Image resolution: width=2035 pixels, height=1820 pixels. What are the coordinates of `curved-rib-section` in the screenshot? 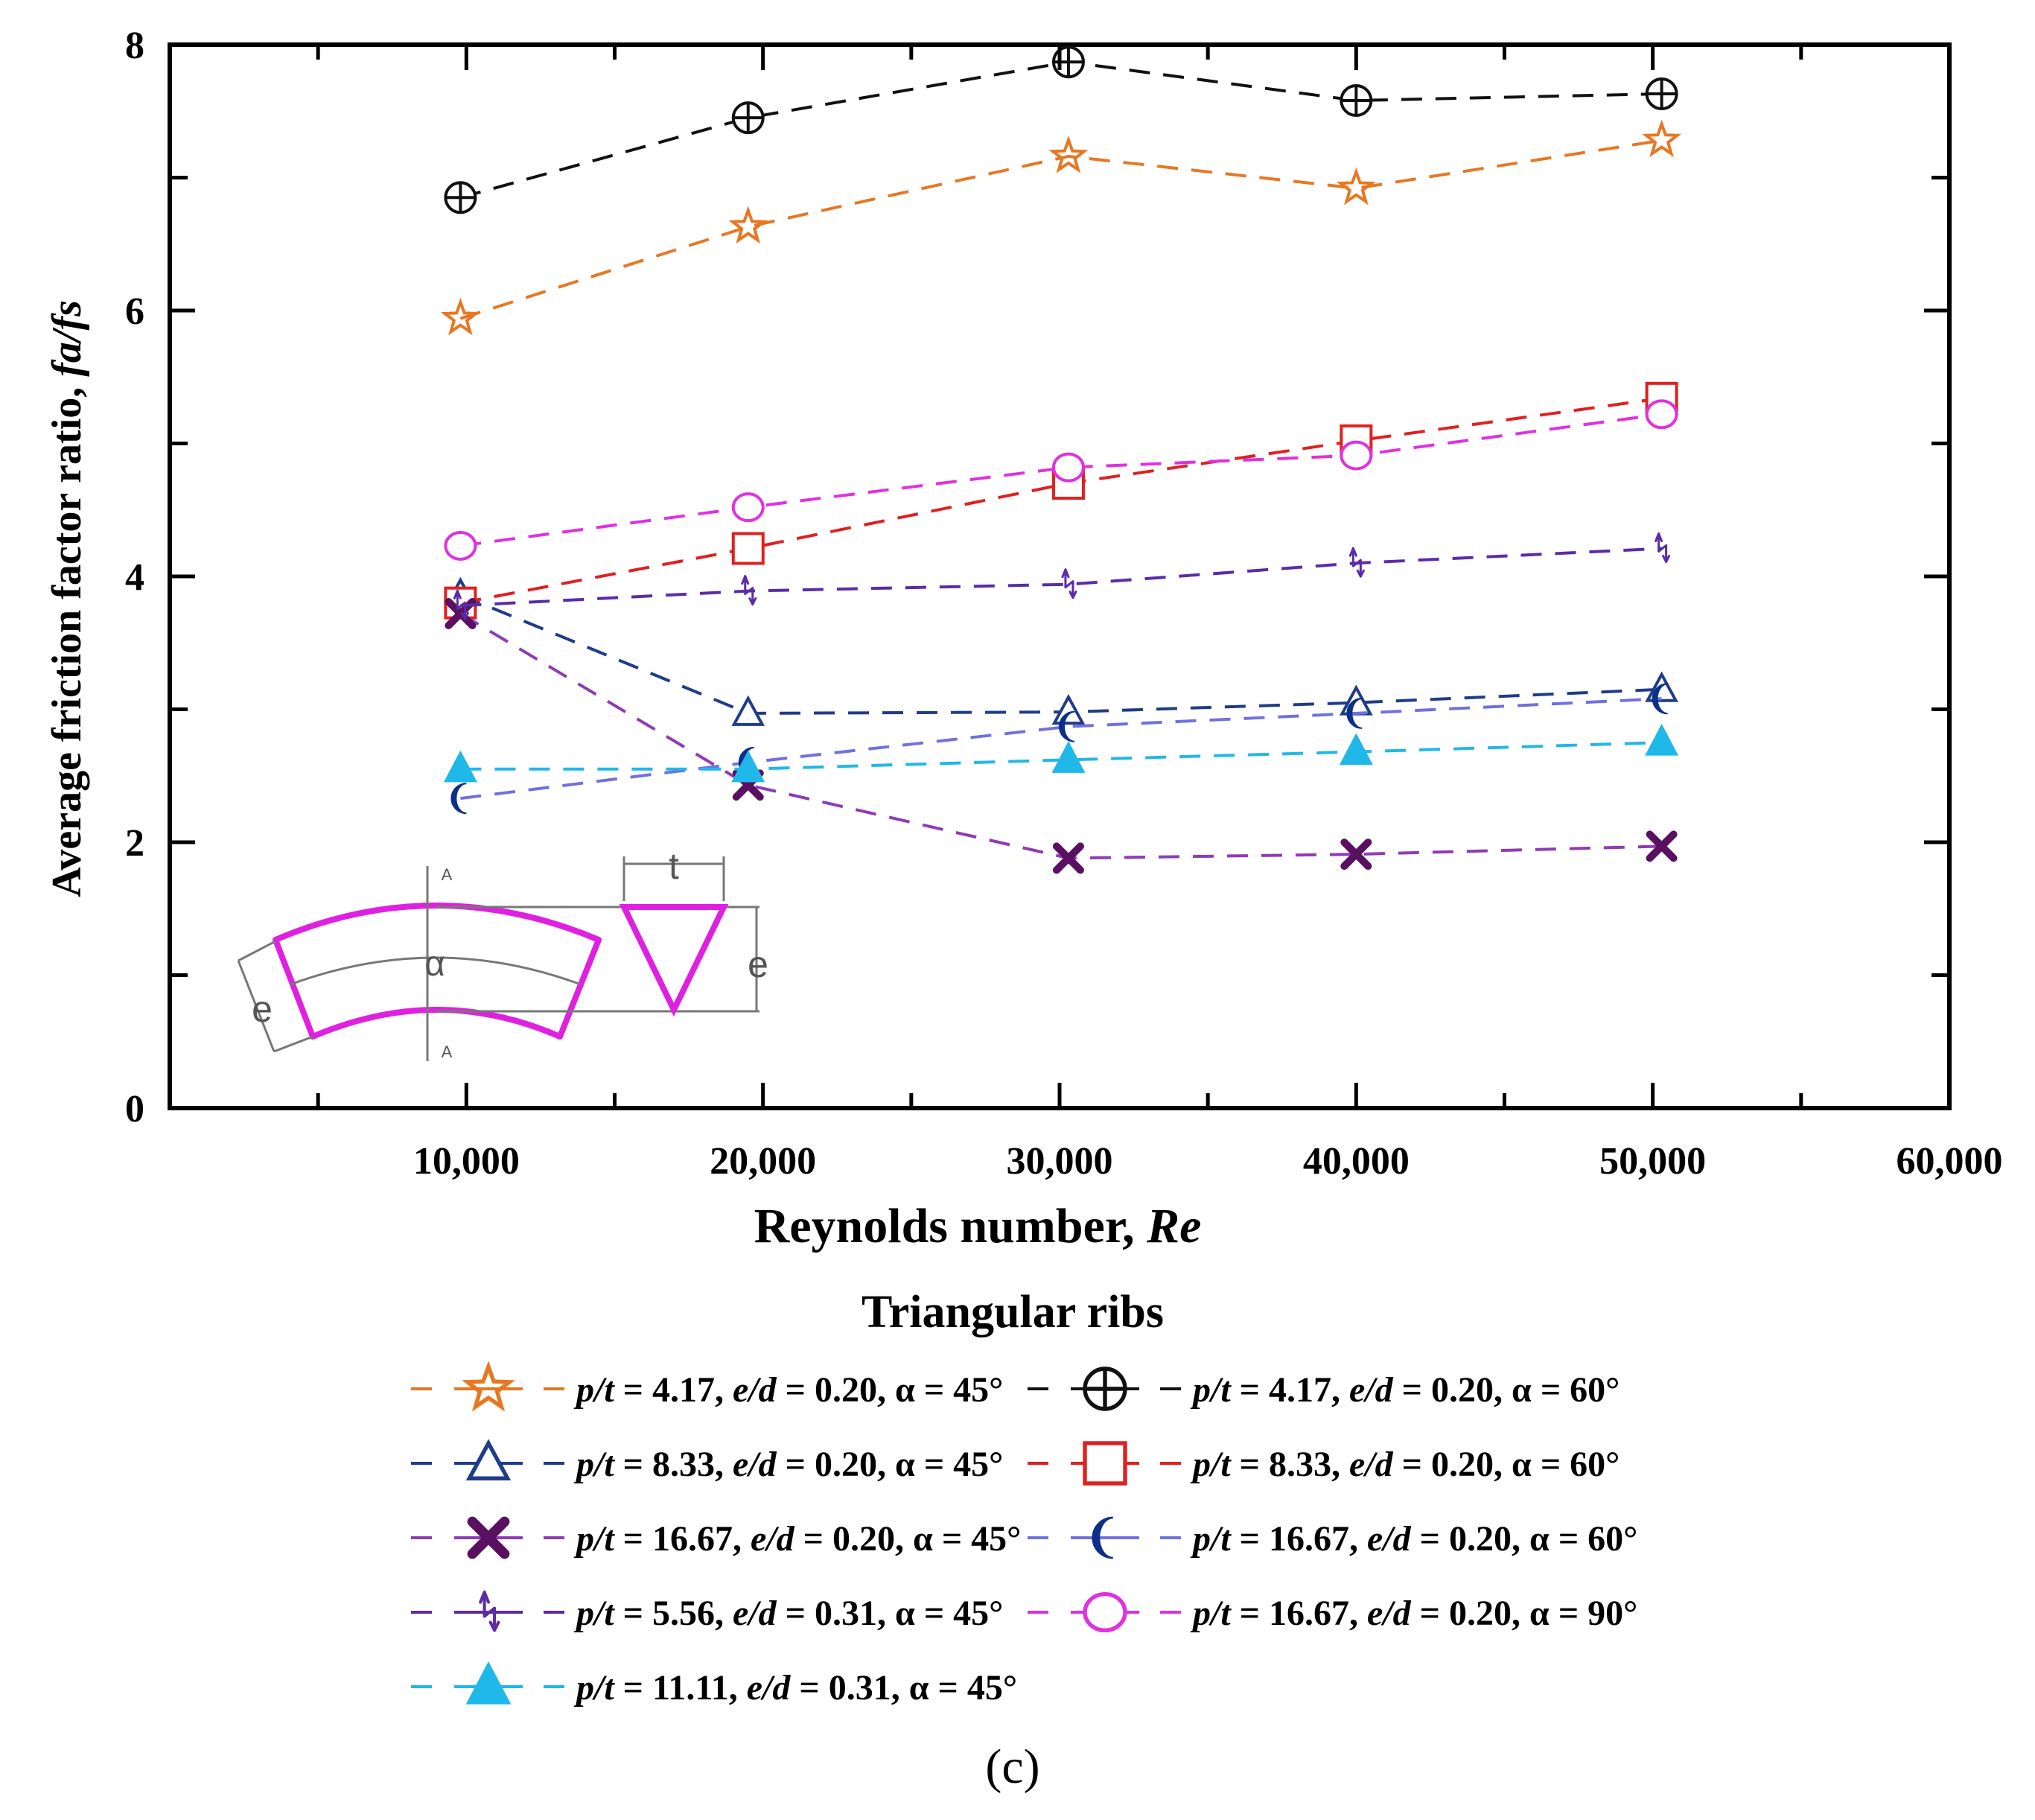 It's located at (437, 971).